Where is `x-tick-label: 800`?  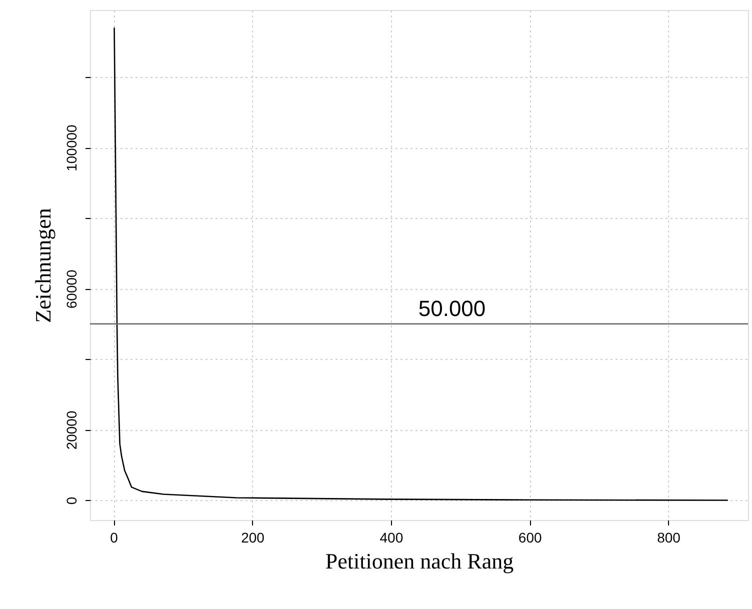
x-tick-label: 800 is located at coordinates (669, 538).